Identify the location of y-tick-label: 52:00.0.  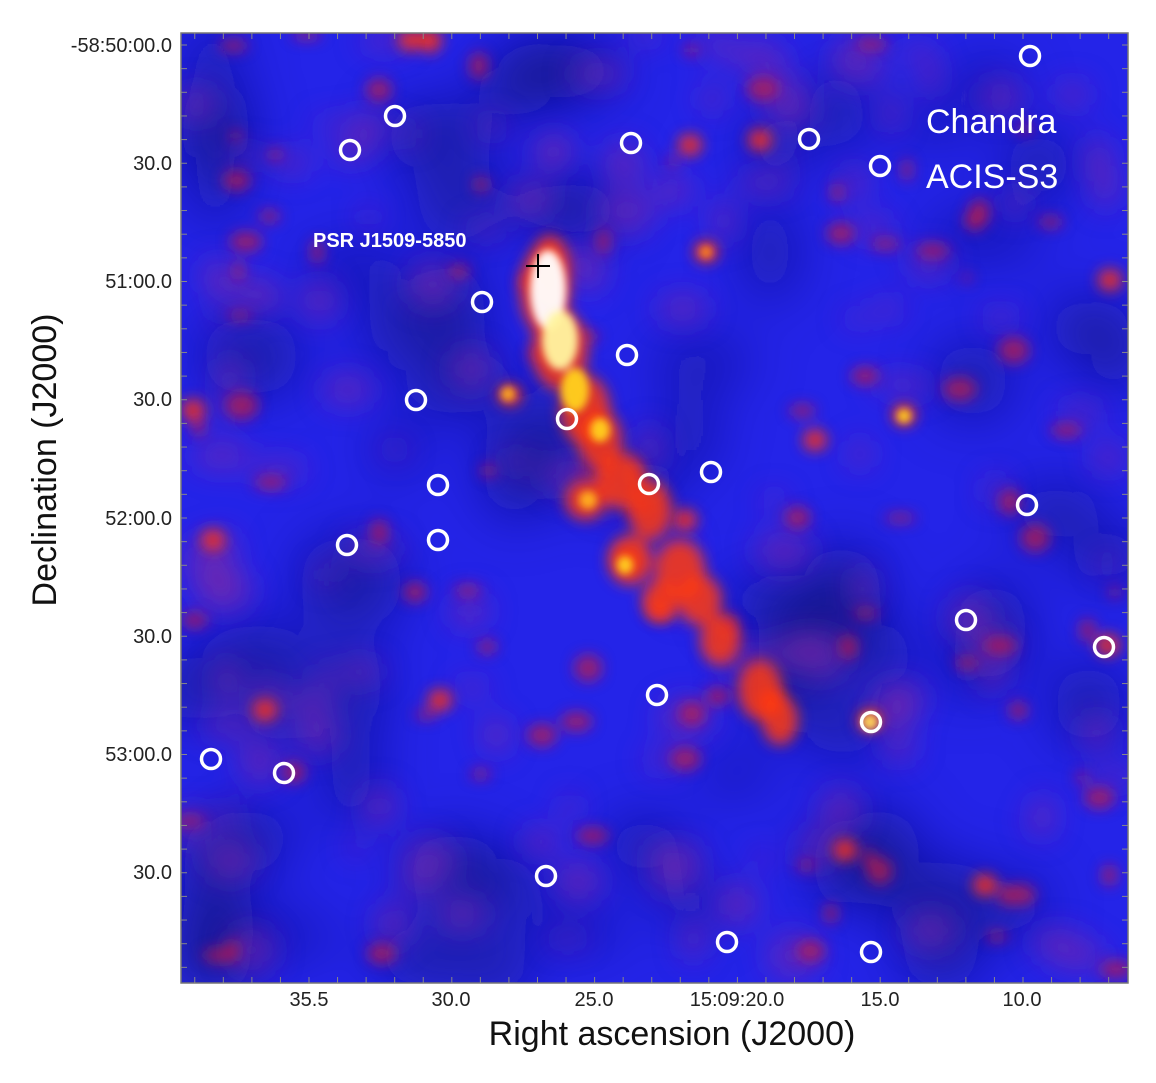
(138, 519).